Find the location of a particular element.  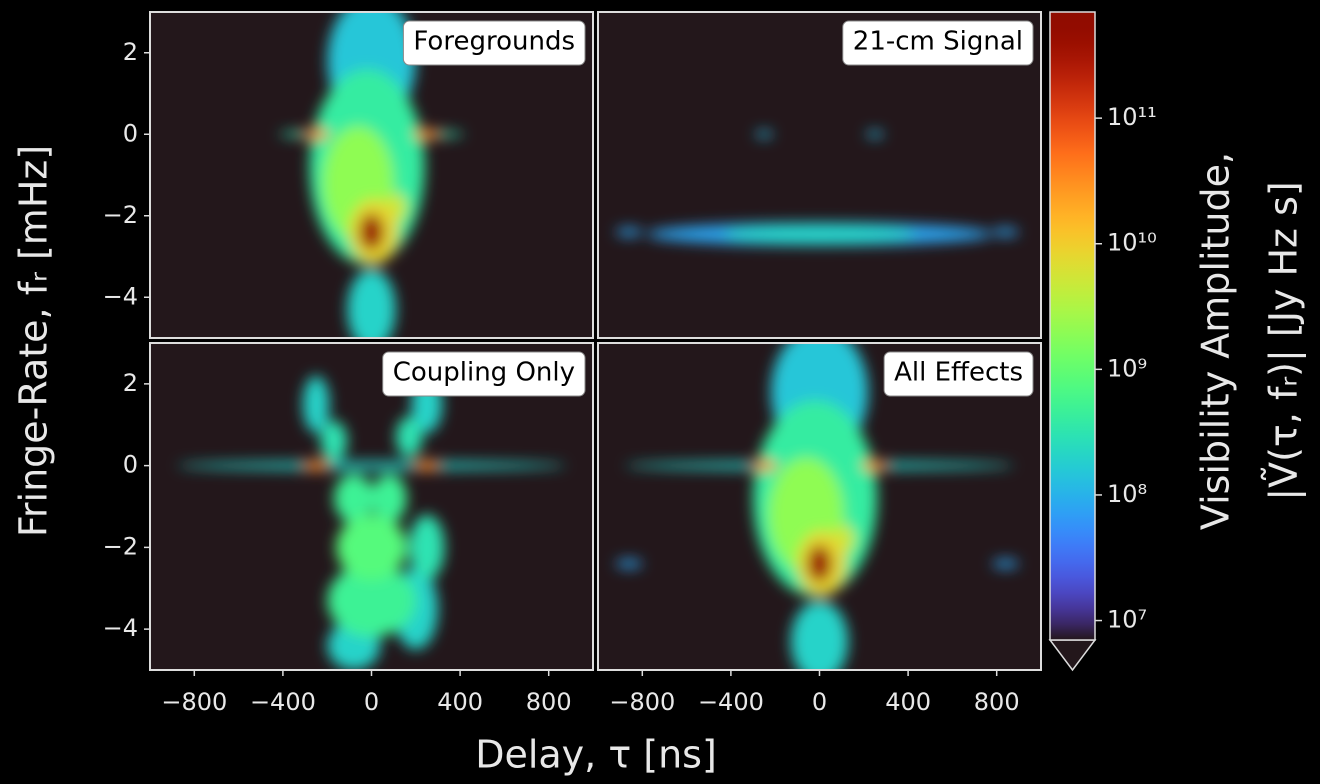

colorbar-tick-label: 10⁸ is located at coordinates (1127, 494).